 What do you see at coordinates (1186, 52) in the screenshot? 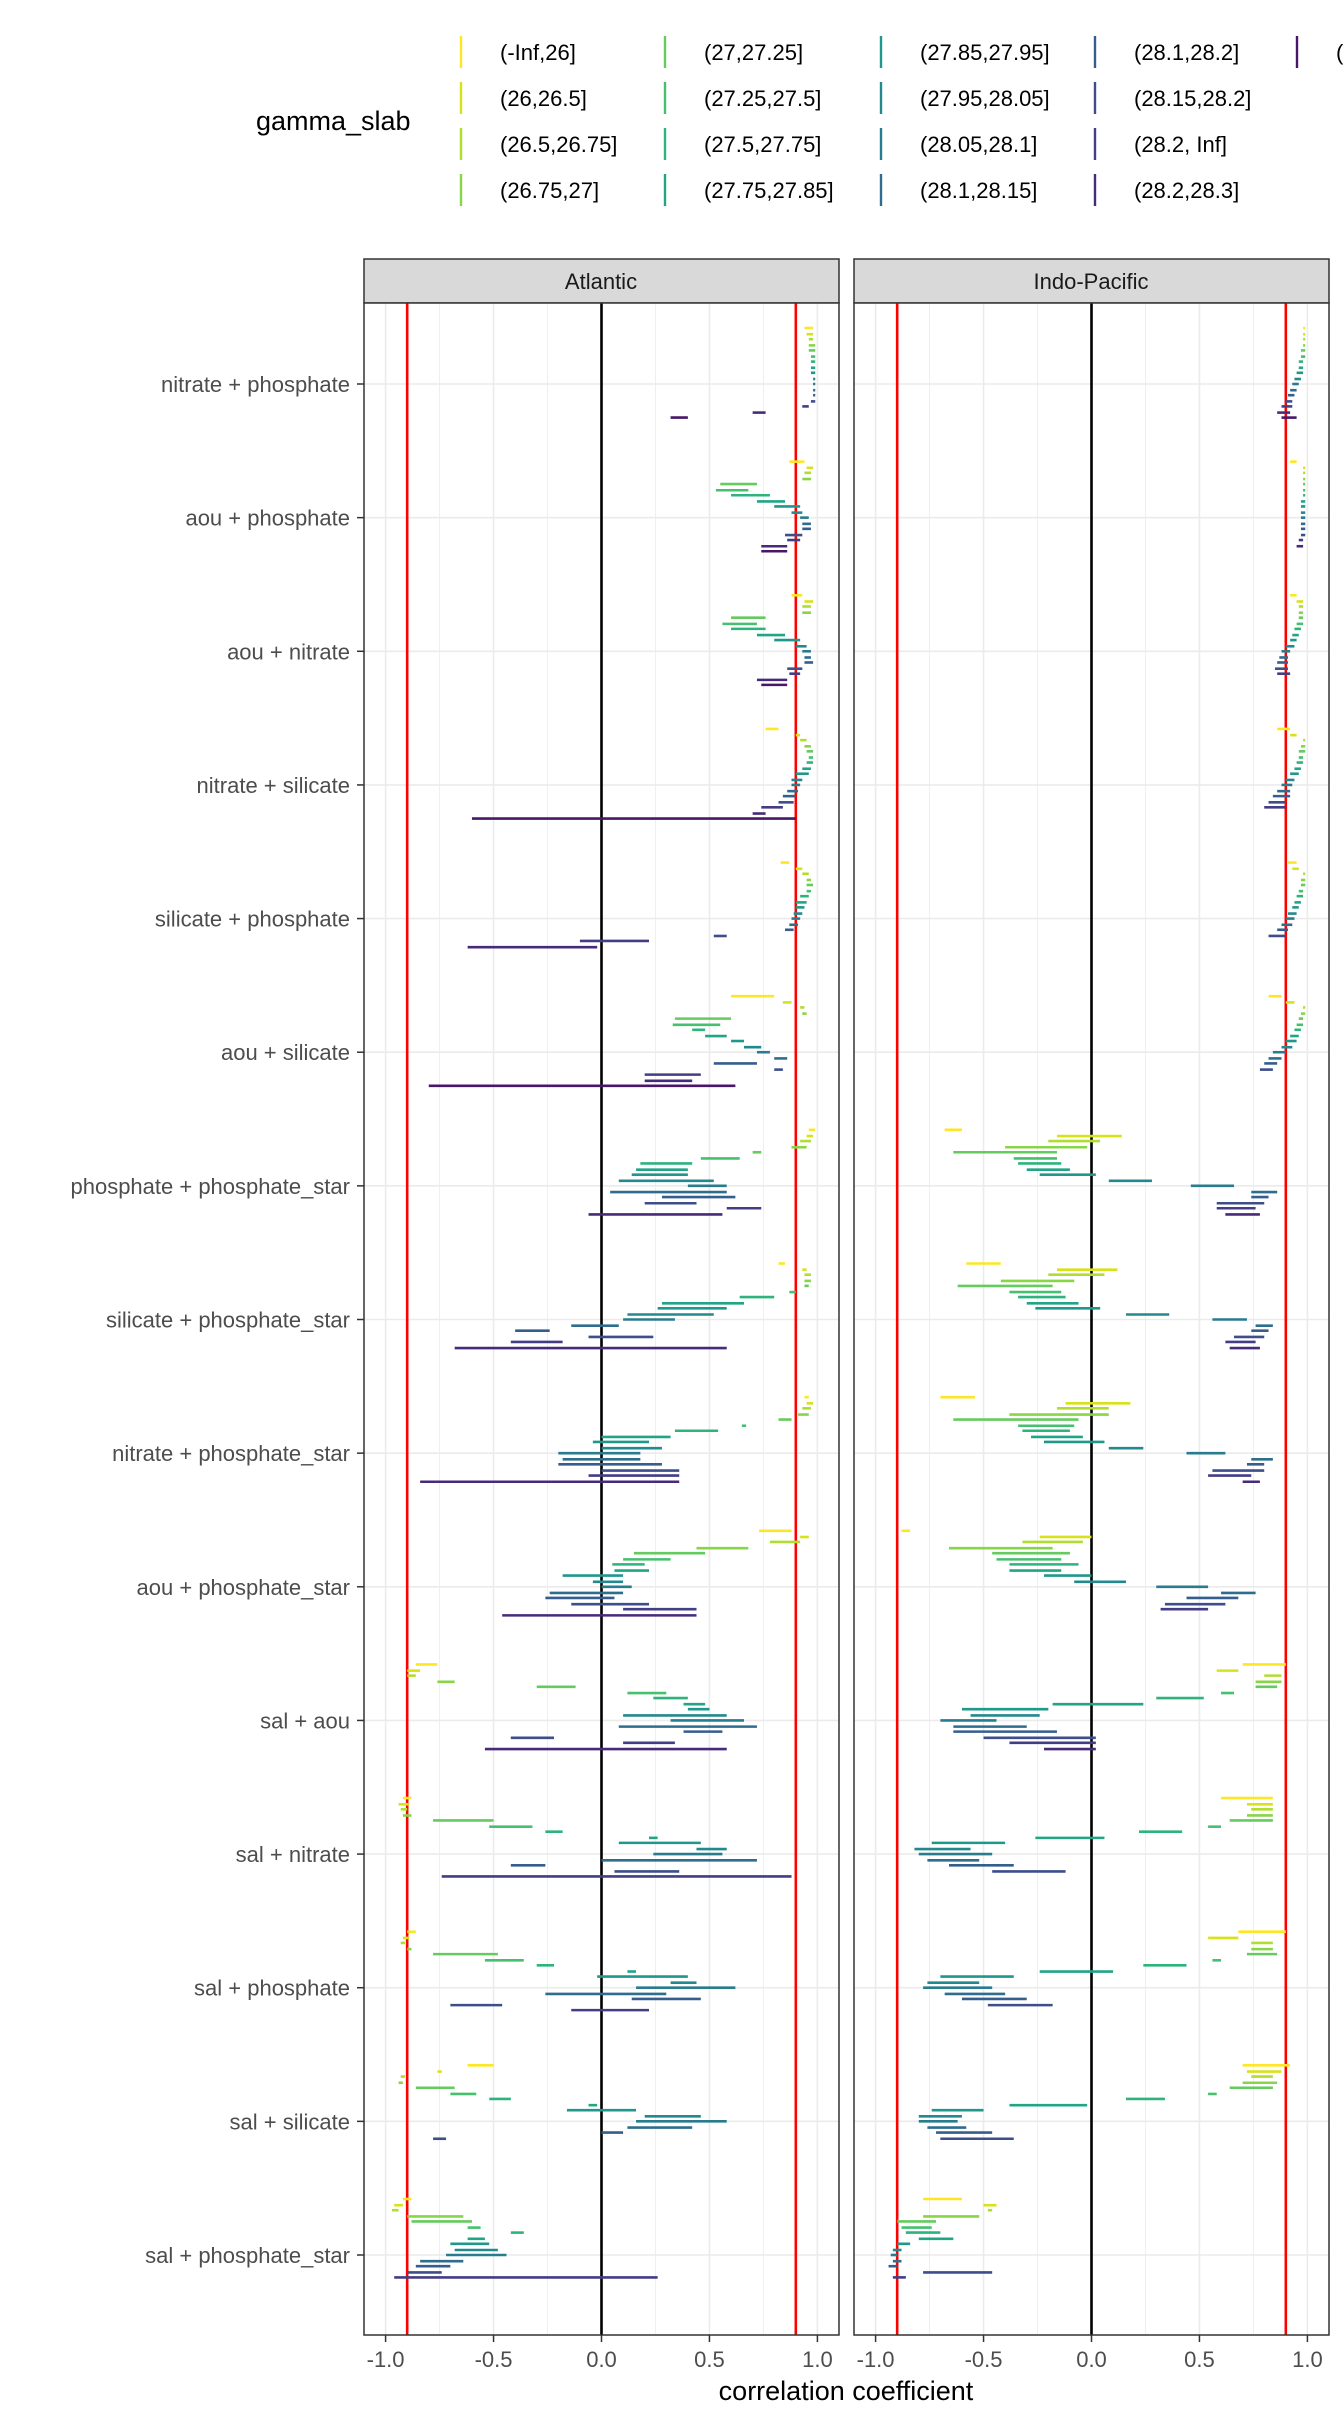
I see `legend-label: (28.1,28.2]` at bounding box center [1186, 52].